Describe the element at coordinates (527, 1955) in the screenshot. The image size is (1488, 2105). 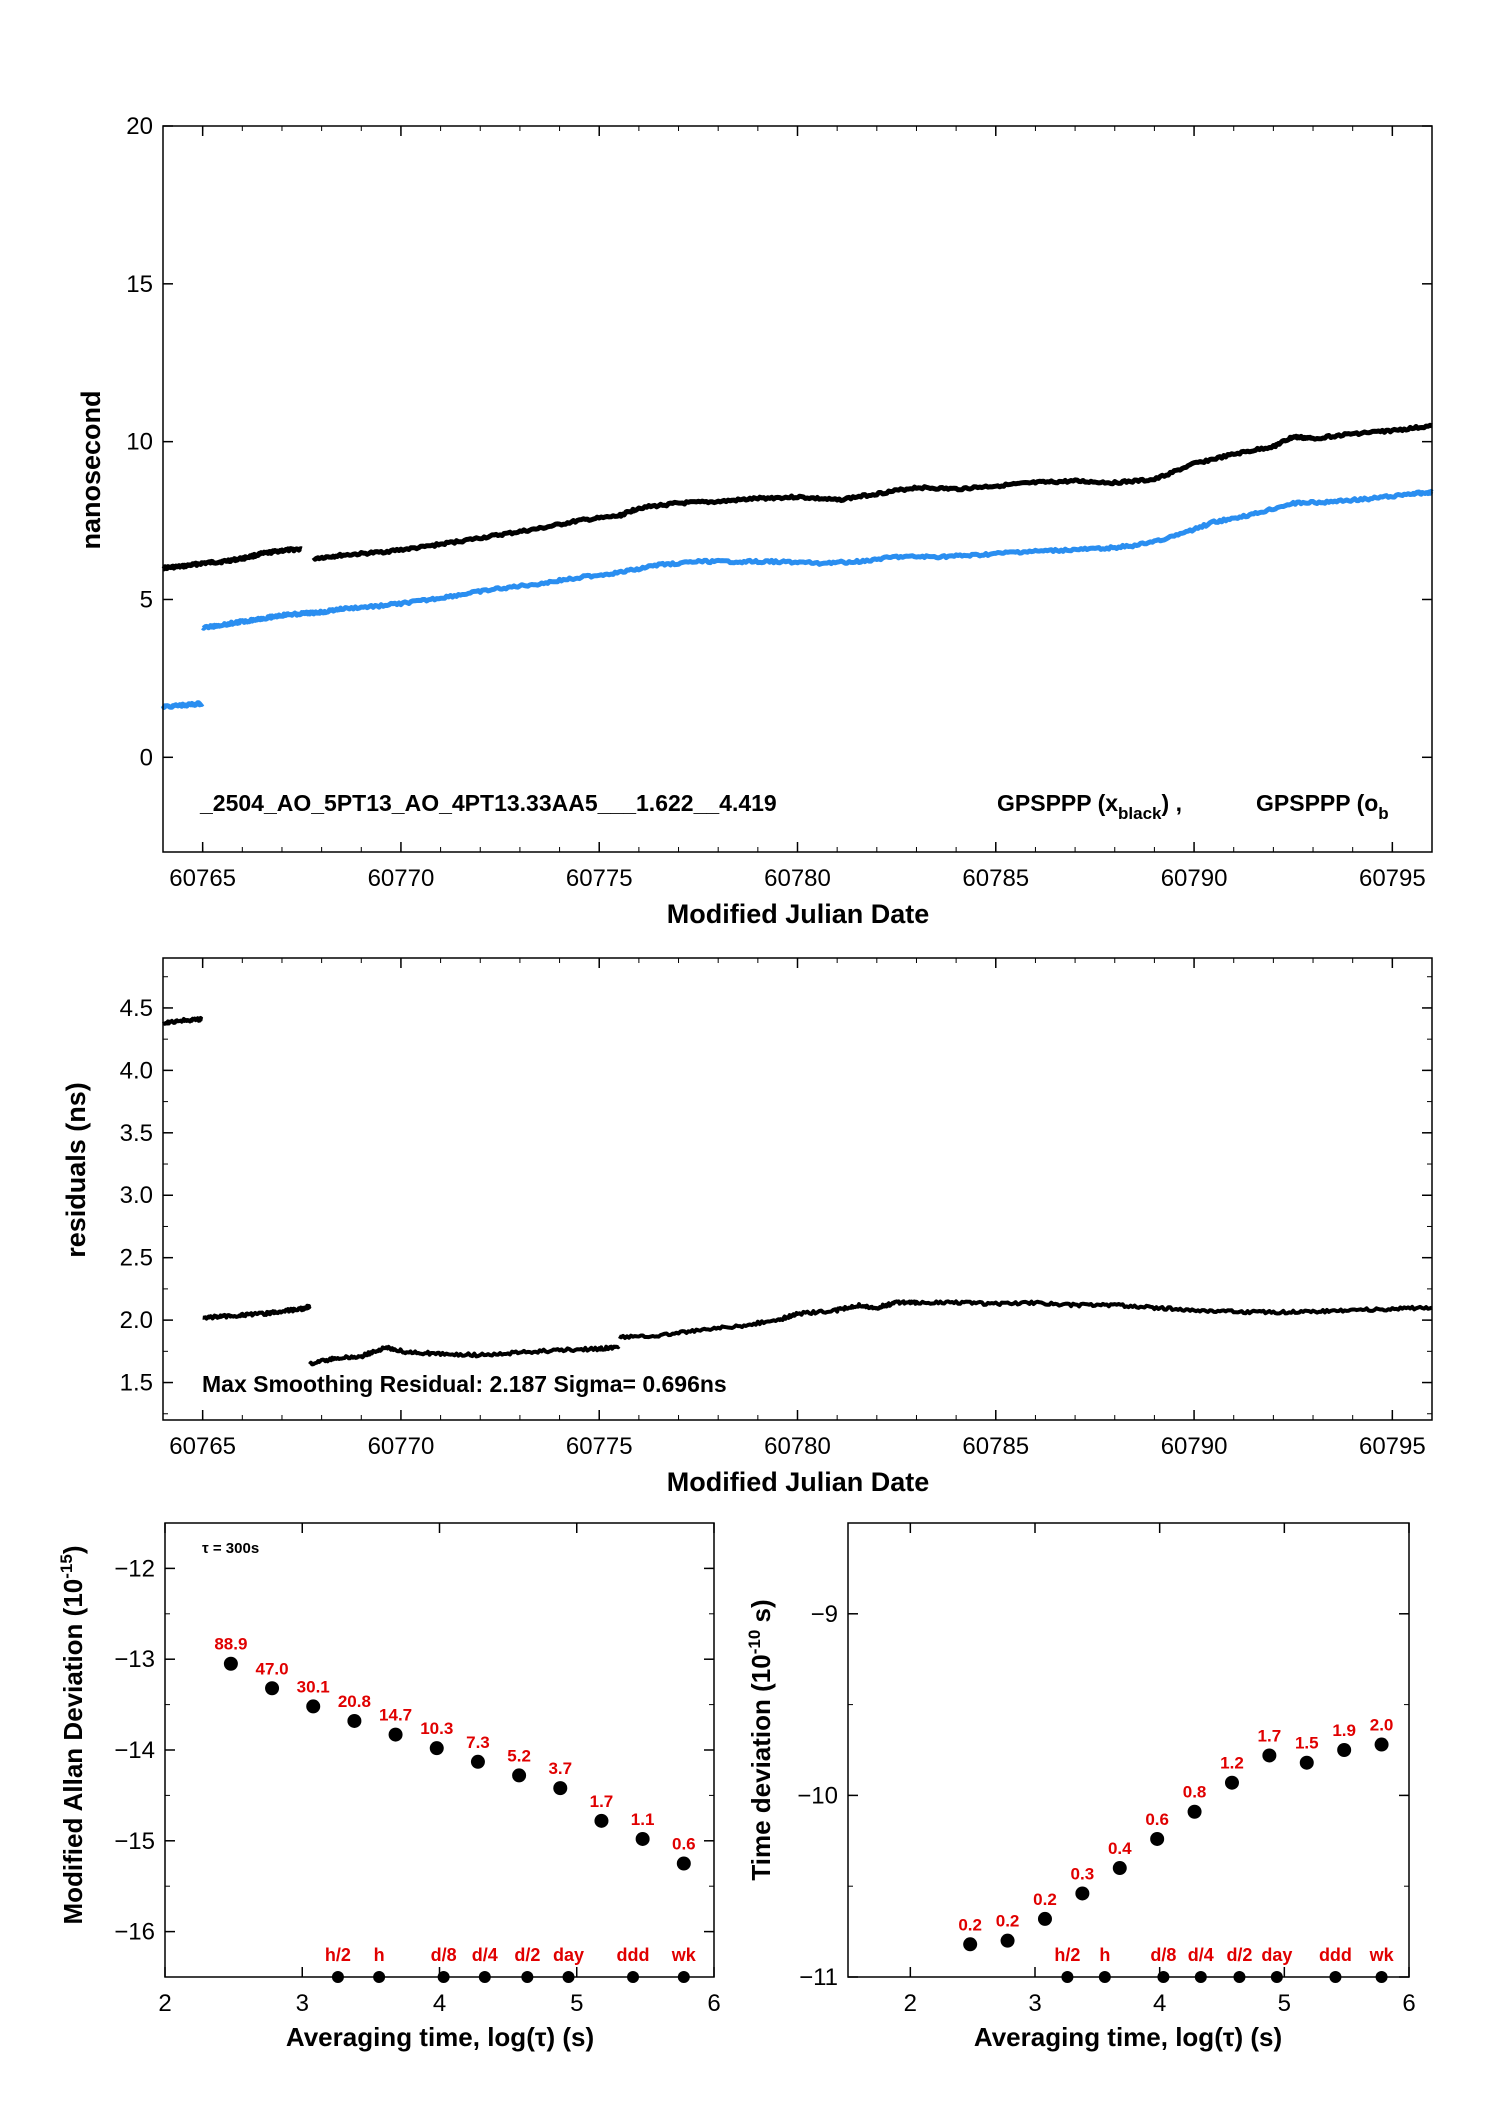
I see `mdev-marker-label: d/2` at that location.